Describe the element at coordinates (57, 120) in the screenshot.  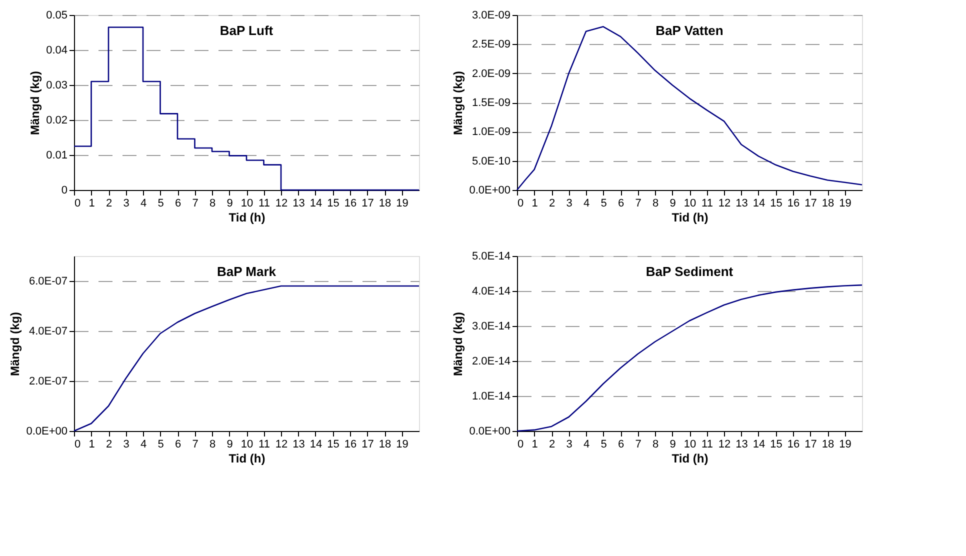
I see `y-tick-label: 0.02` at that location.